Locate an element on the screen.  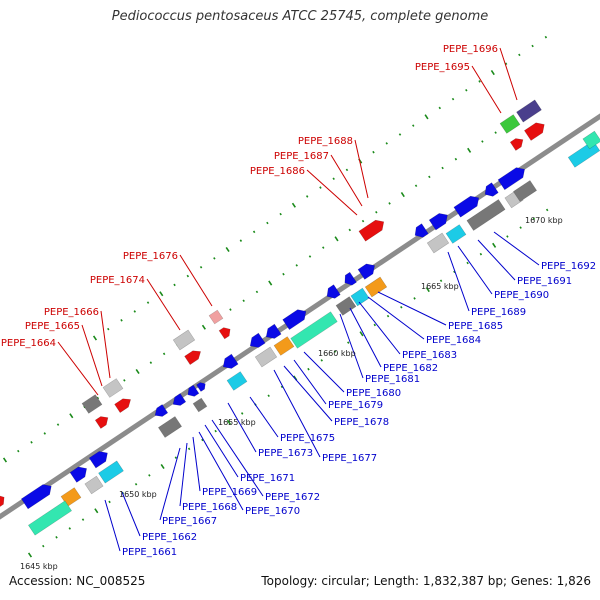
gene-label: PEPE_1671 is located at coordinates (267, 478).